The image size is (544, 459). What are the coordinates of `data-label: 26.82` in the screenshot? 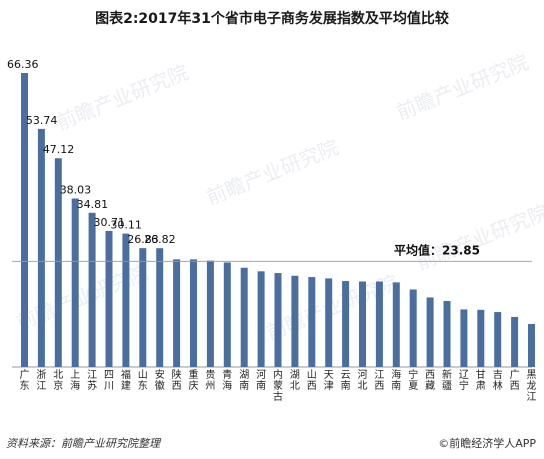 It's located at (160, 239).